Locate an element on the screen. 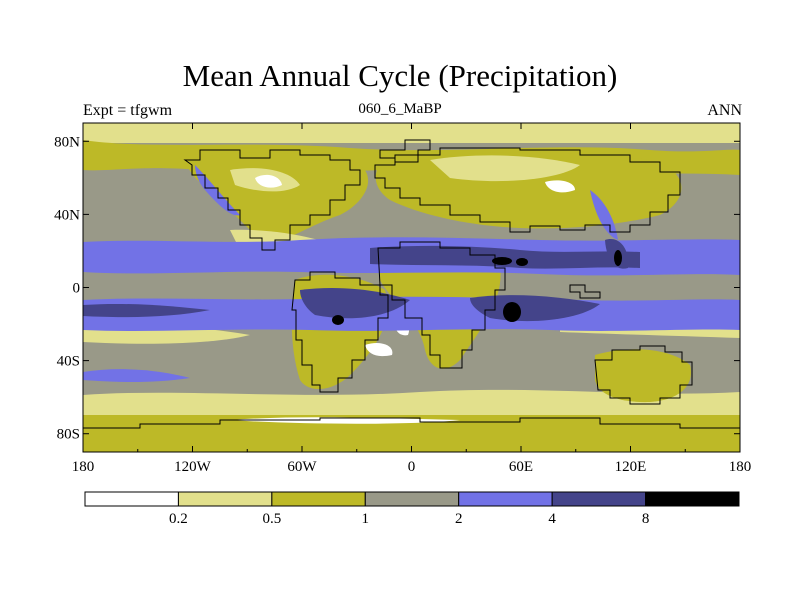 The height and width of the screenshot is (600, 800). coast-australia is located at coordinates (643, 375).